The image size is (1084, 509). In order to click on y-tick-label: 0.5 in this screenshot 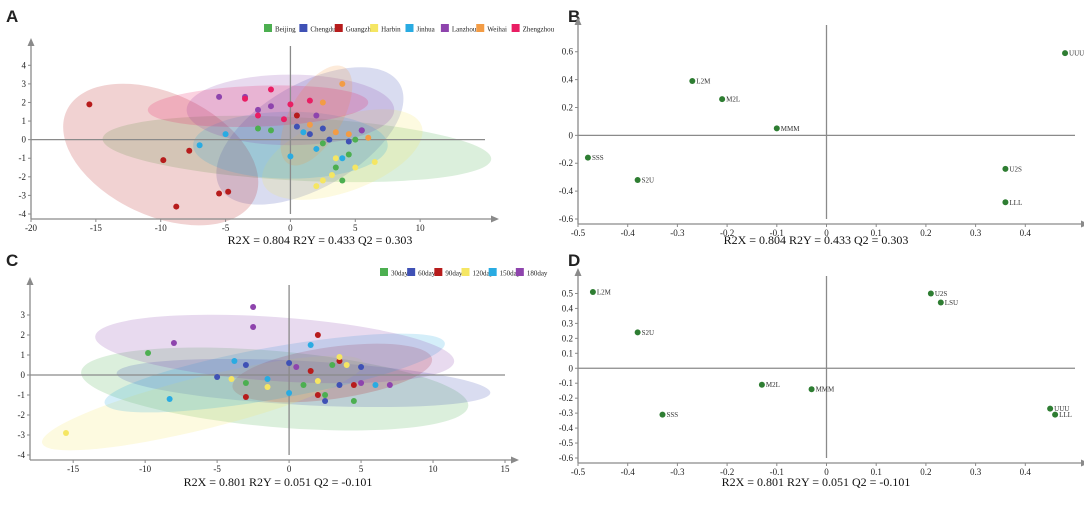, I will do `click(568, 293)`.